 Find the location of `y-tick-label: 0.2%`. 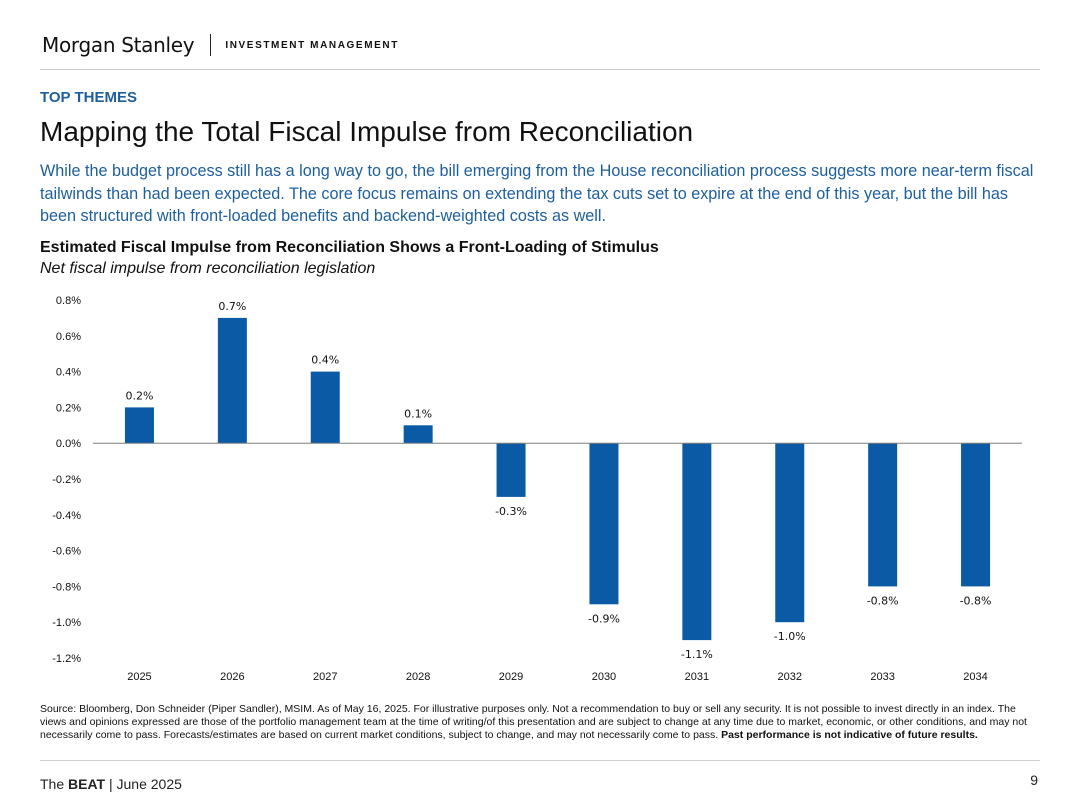

y-tick-label: 0.2% is located at coordinates (68, 408).